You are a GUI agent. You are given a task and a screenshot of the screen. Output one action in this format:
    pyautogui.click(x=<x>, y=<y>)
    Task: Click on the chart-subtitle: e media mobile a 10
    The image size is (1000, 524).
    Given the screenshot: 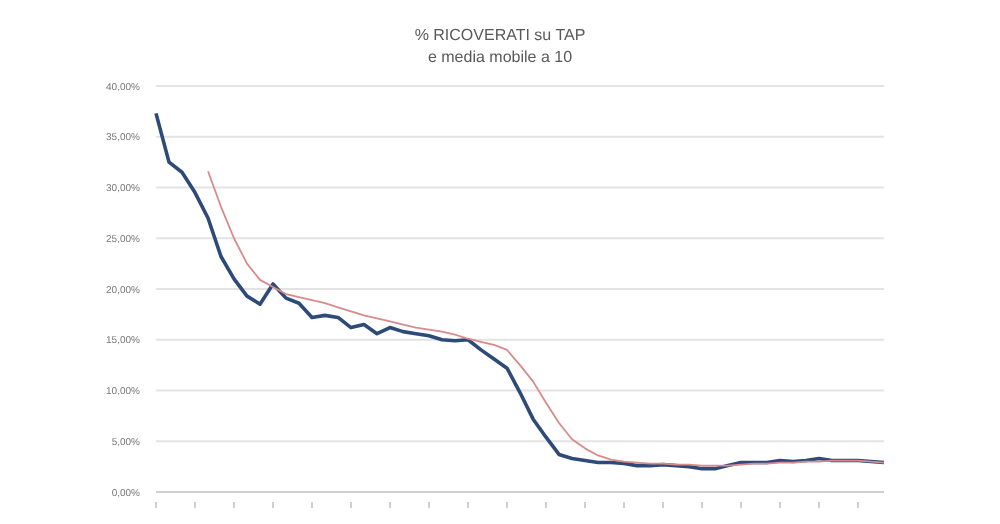 What is the action you would take?
    pyautogui.click(x=500, y=57)
    